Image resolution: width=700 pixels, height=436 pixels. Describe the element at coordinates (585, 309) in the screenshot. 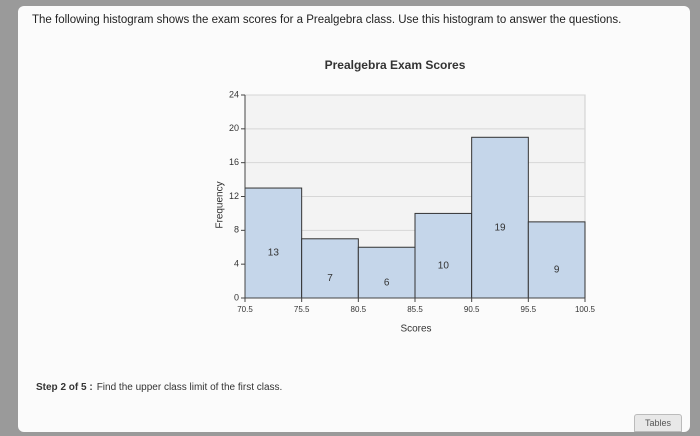

I see `x-tick-label: 100.5` at that location.